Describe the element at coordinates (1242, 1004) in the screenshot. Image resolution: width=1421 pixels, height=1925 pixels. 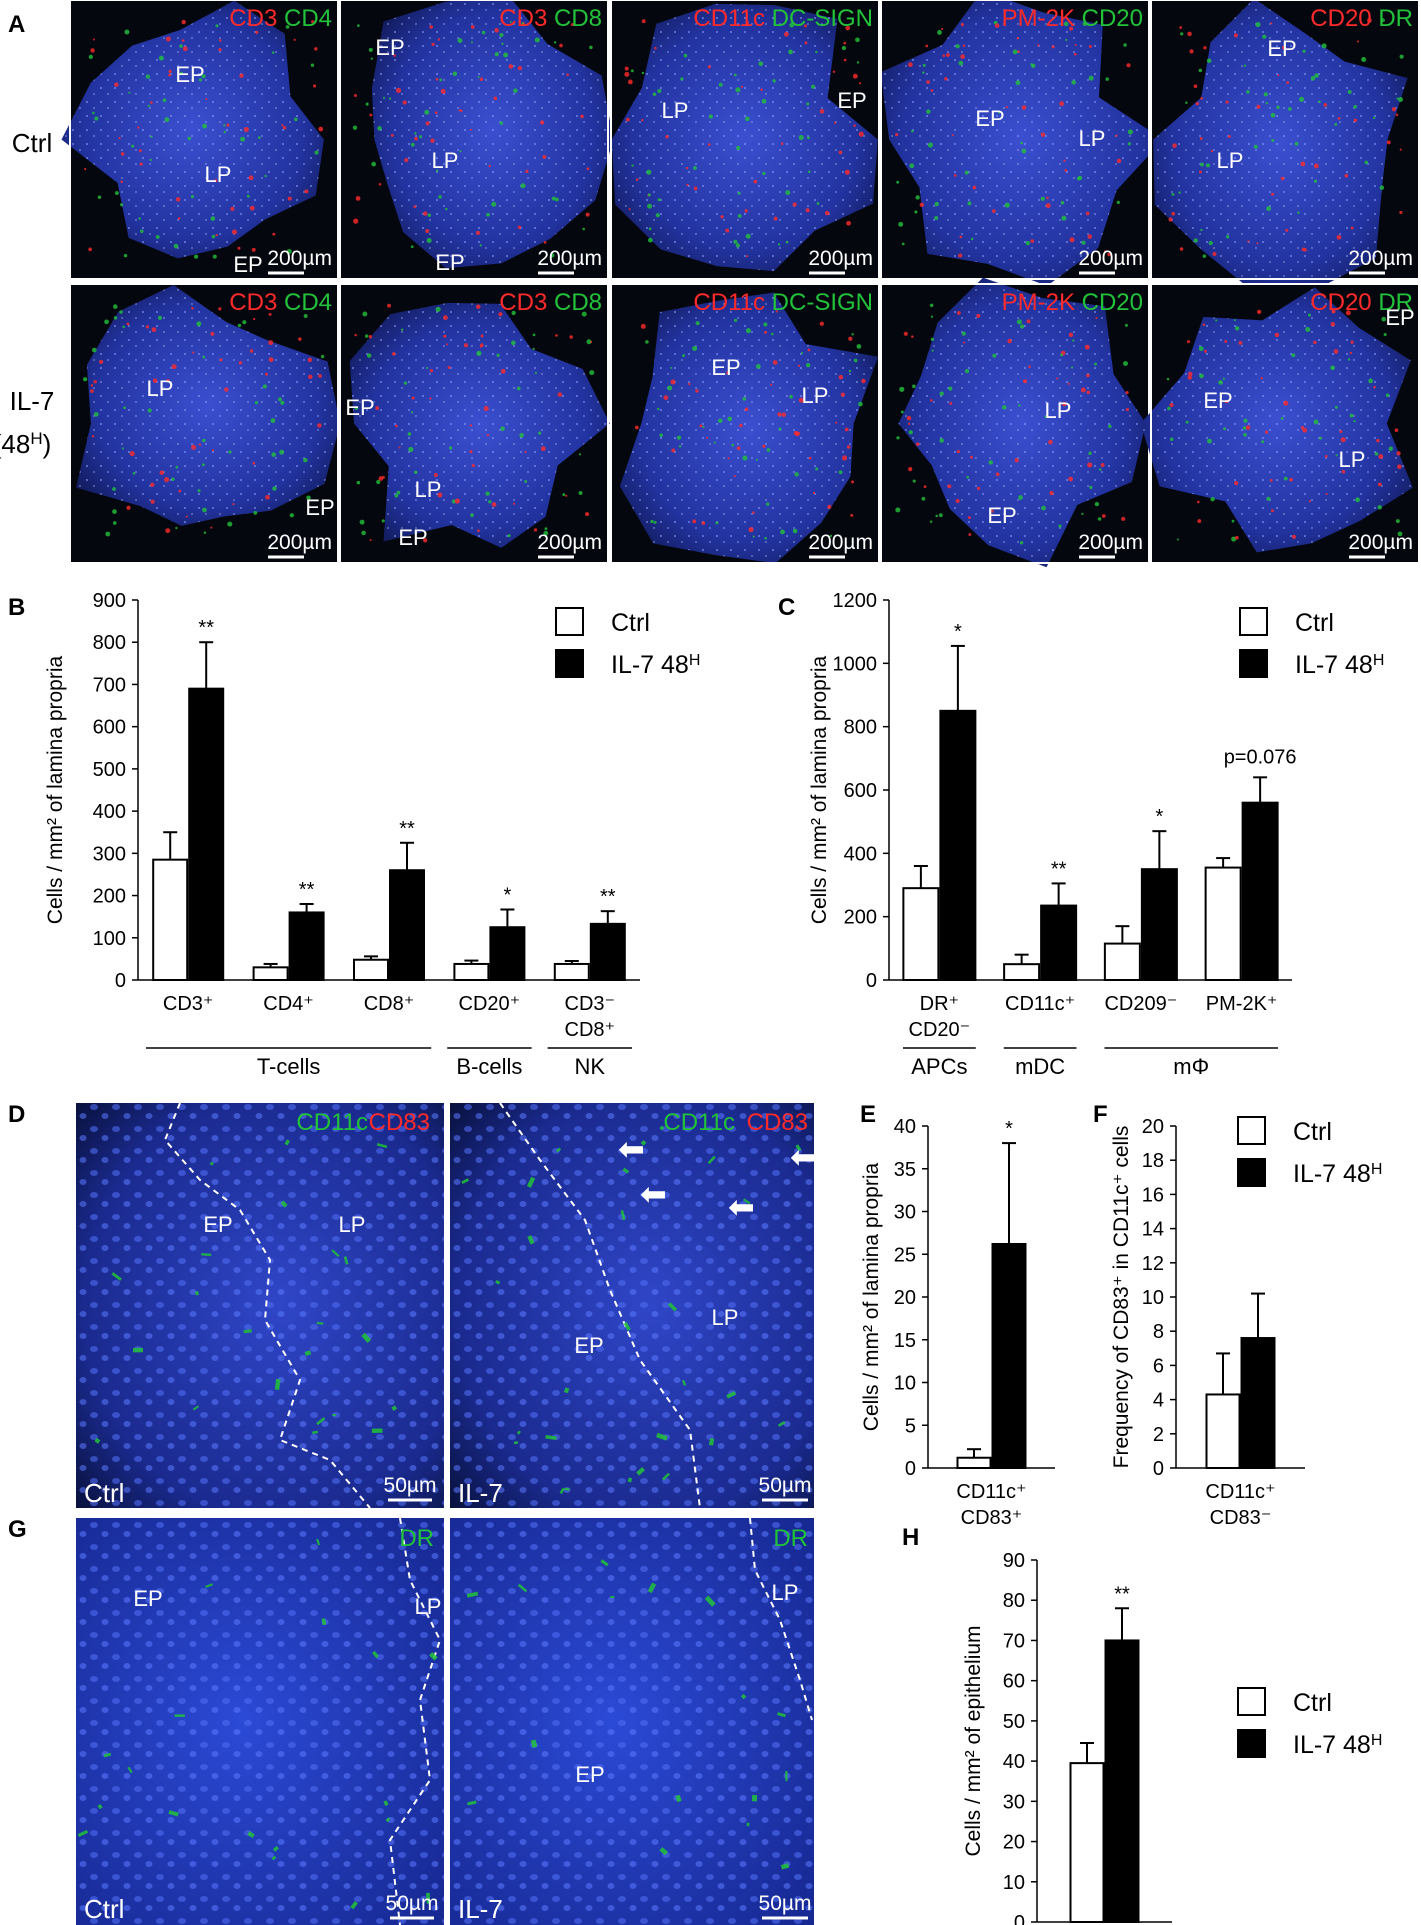
I see `x-tick-label: PM-2K⁺` at that location.